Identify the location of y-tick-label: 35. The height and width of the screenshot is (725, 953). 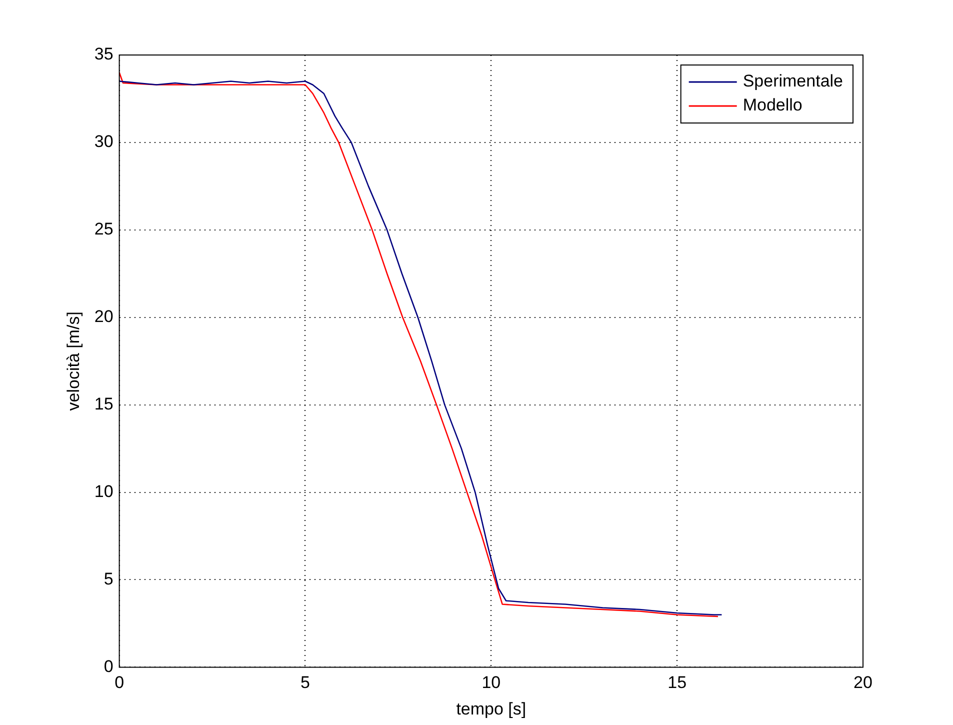
(104, 54).